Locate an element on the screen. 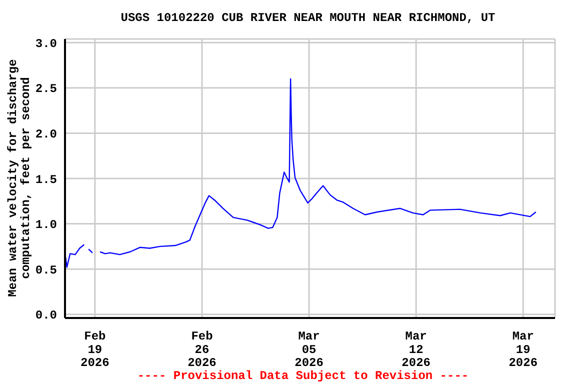  y-tick-label: 3.0 is located at coordinates (46, 43).